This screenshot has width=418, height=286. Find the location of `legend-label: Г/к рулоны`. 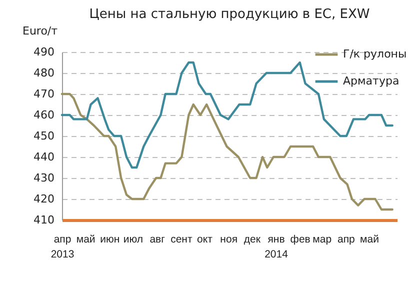

legend-label: Г/к рулоны is located at coordinates (375, 54).